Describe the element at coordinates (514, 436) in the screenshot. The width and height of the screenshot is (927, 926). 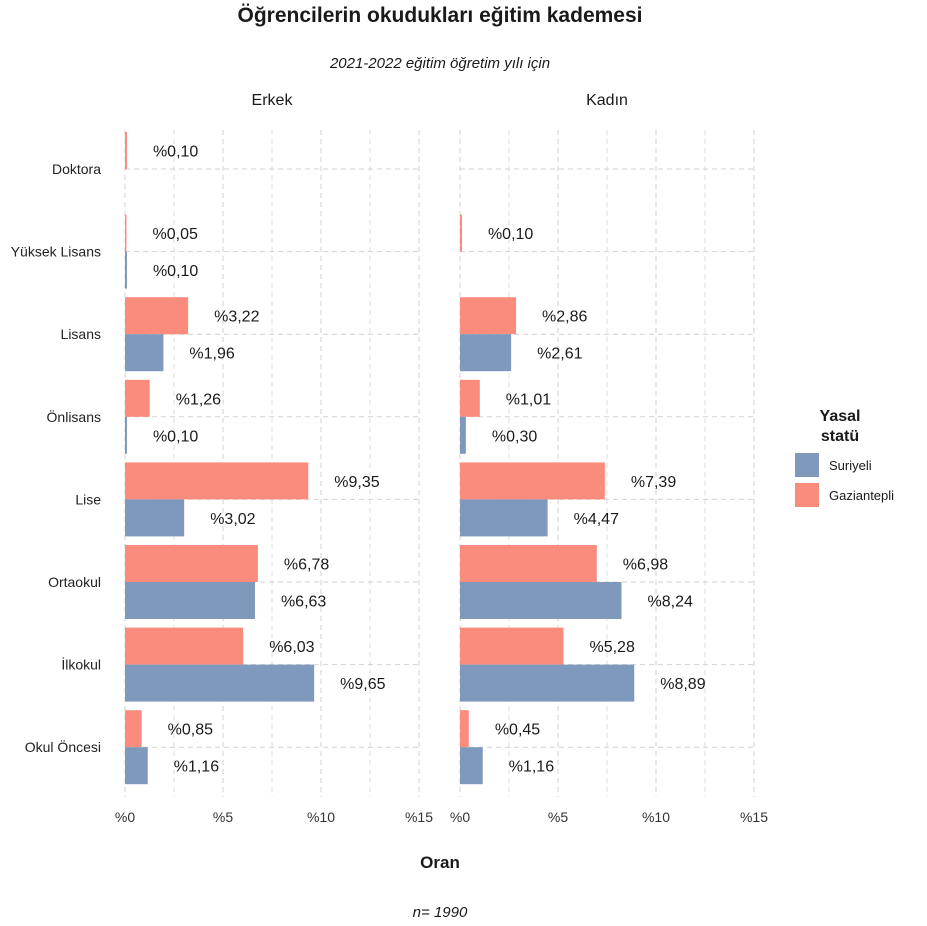
I see `data-label: %0,30` at that location.